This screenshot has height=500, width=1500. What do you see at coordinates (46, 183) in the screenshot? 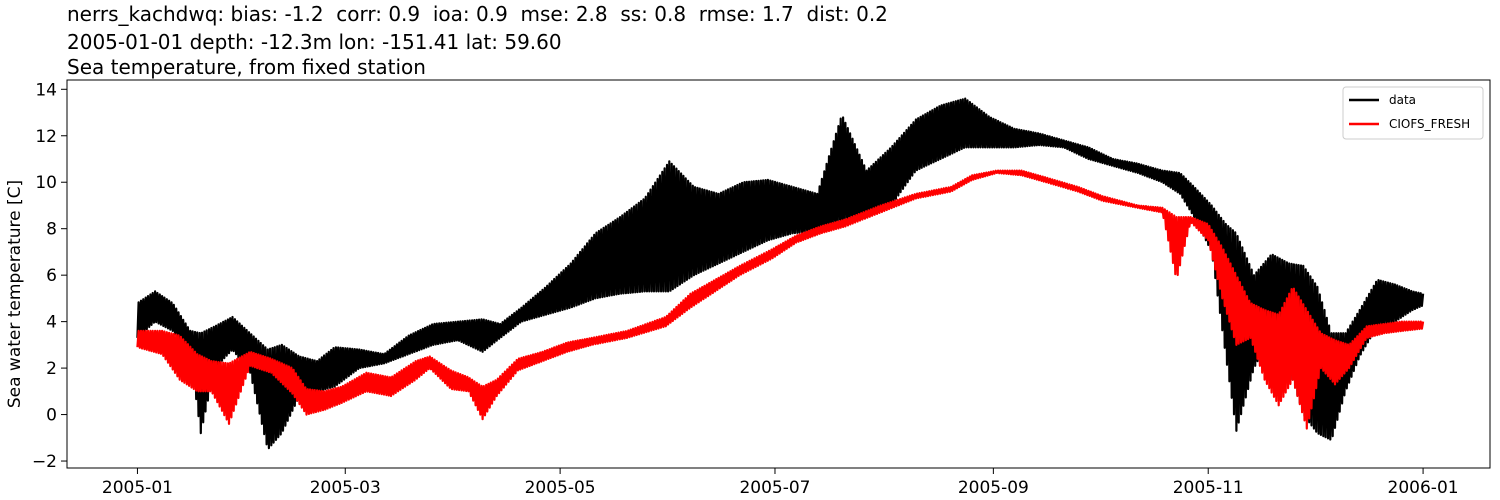
I see `y-tick-label: 10` at bounding box center [46, 183].